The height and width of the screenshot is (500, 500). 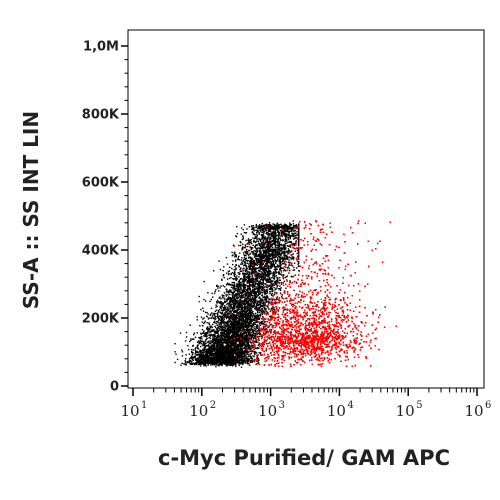 I want to click on x-tick-exponent: 4, so click(x=350, y=405).